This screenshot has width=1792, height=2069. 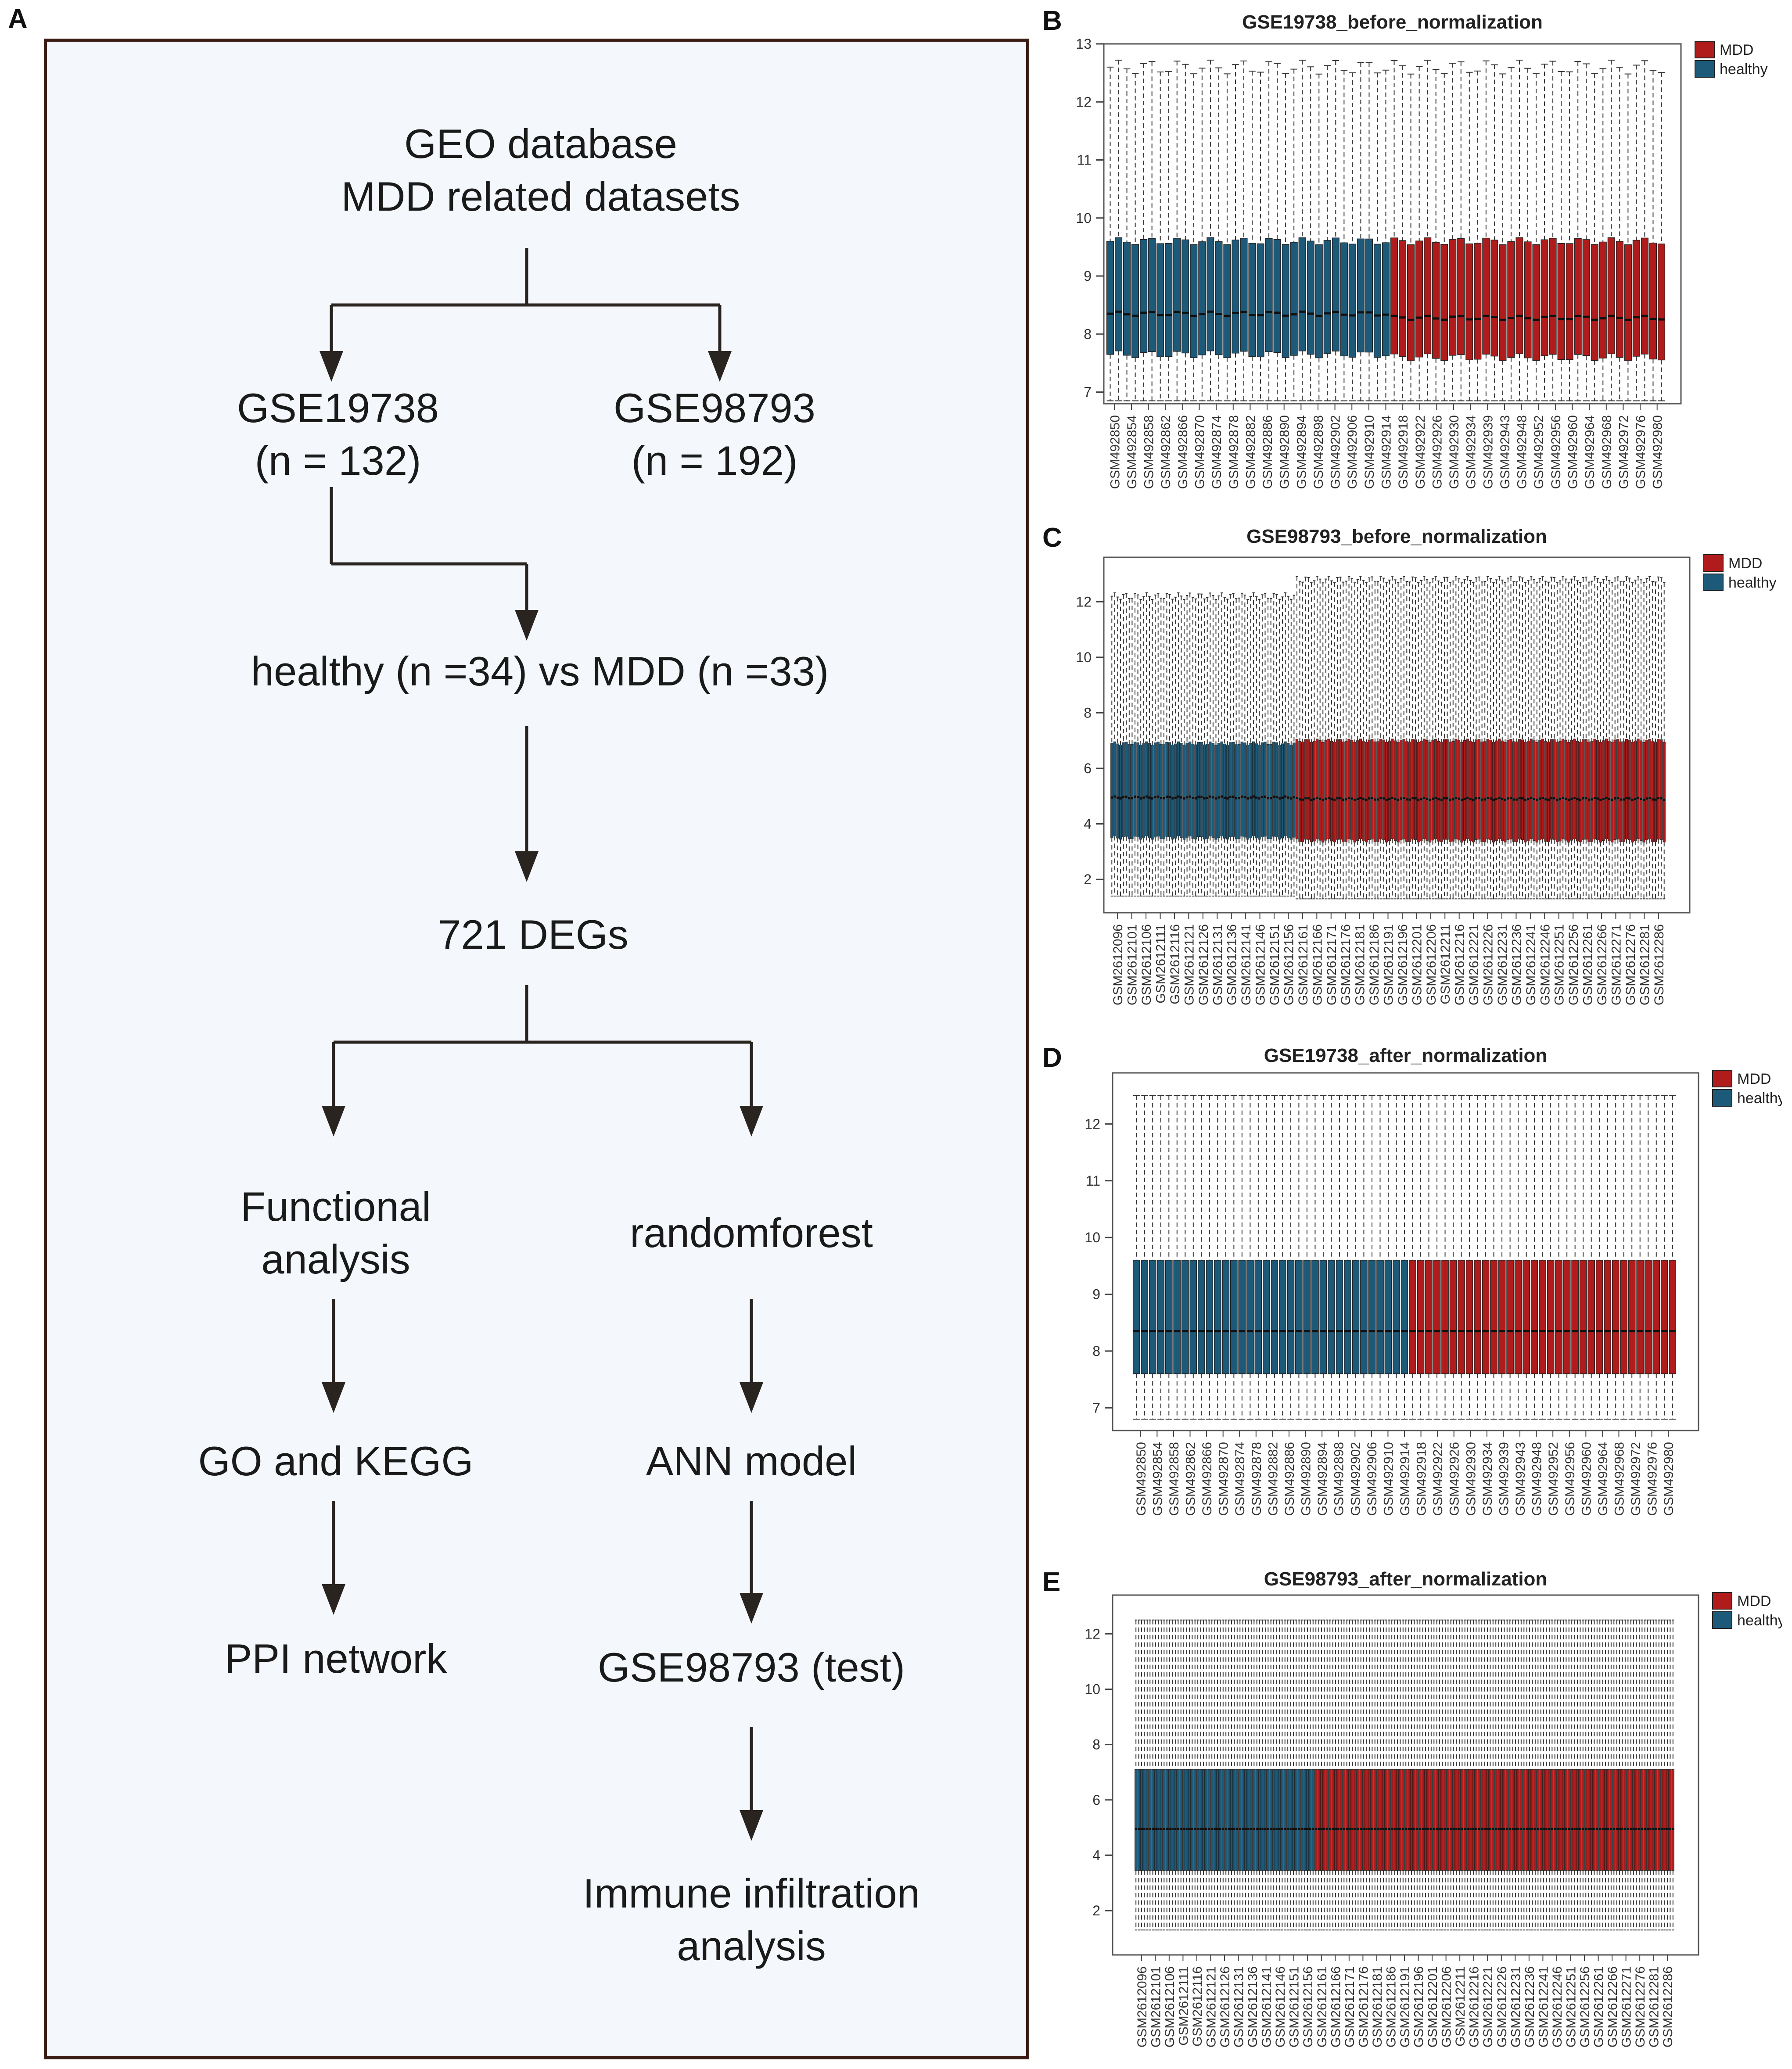 I want to click on x-tick-label: GSM2612231, so click(x=1502, y=965).